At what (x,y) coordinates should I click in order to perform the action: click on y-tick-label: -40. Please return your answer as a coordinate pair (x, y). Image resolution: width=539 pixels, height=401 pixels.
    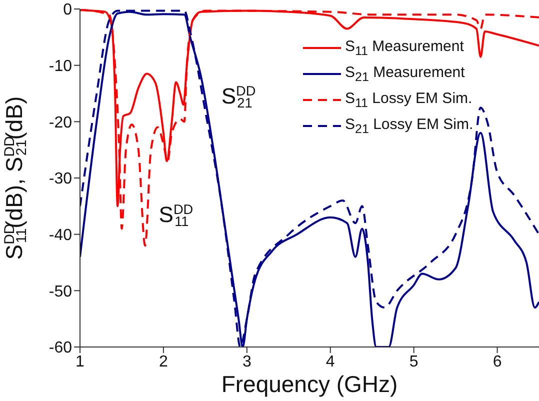
    Looking at the image, I should click on (60, 235).